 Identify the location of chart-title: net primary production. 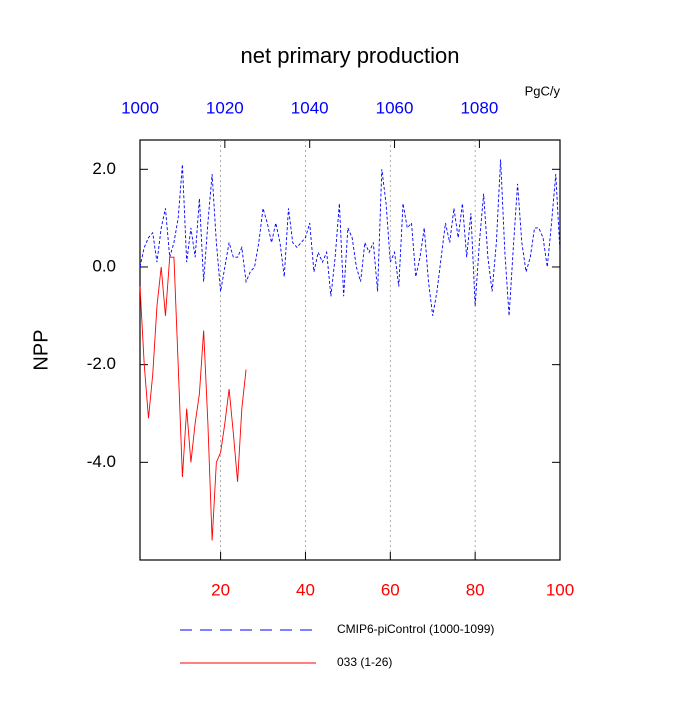
(350, 55).